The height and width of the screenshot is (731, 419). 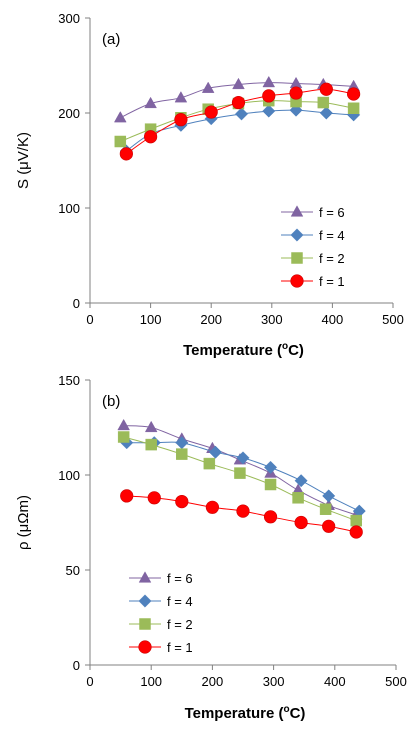 I want to click on y-tick-label: 150, so click(x=69, y=380).